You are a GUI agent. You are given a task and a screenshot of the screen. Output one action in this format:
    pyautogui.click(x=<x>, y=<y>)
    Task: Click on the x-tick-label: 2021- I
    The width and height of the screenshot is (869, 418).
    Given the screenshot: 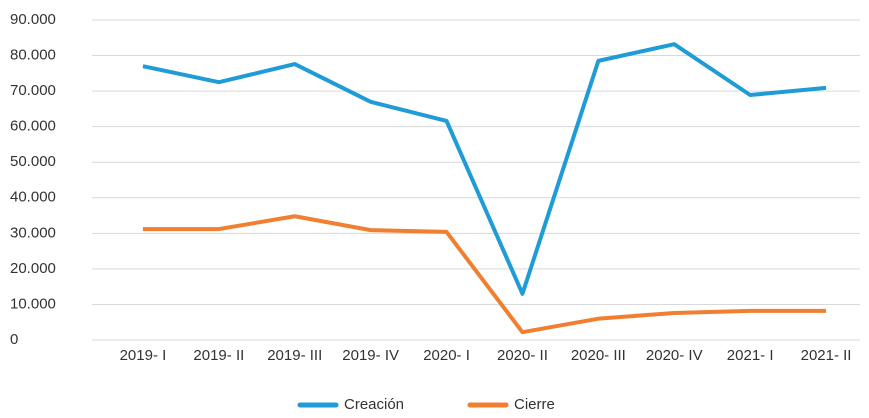 What is the action you would take?
    pyautogui.click(x=750, y=355)
    